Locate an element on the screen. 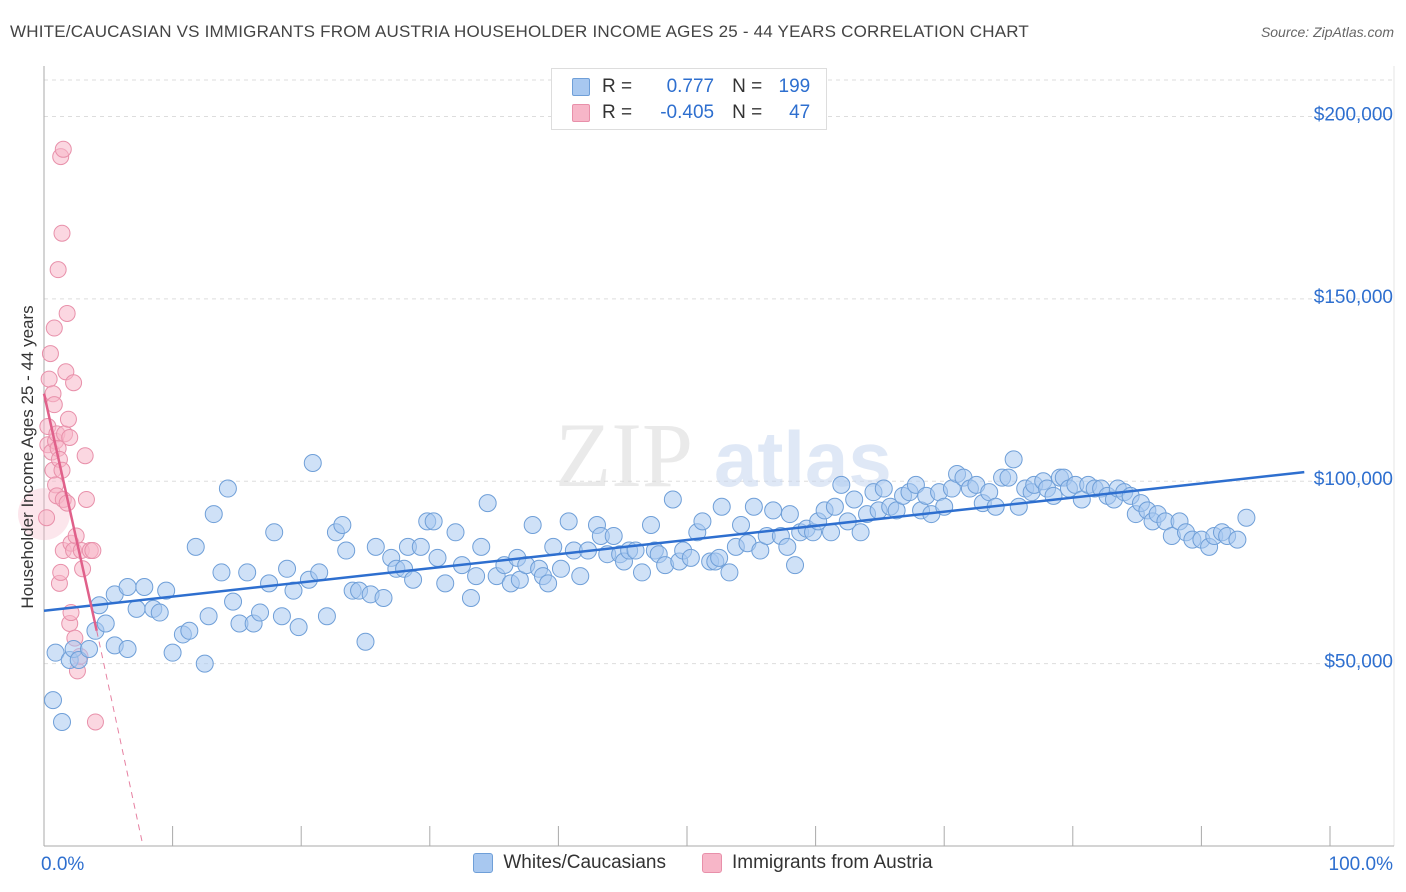 Image resolution: width=1406 pixels, height=892 pixels. austria-trendline is located at coordinates (70, 512).